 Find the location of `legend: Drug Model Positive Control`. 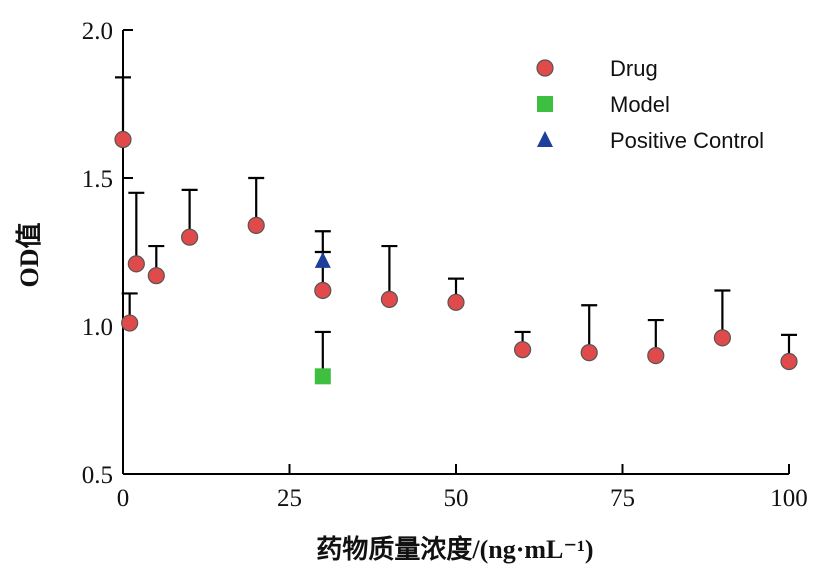

legend: Drug Model Positive Control is located at coordinates (650, 104).